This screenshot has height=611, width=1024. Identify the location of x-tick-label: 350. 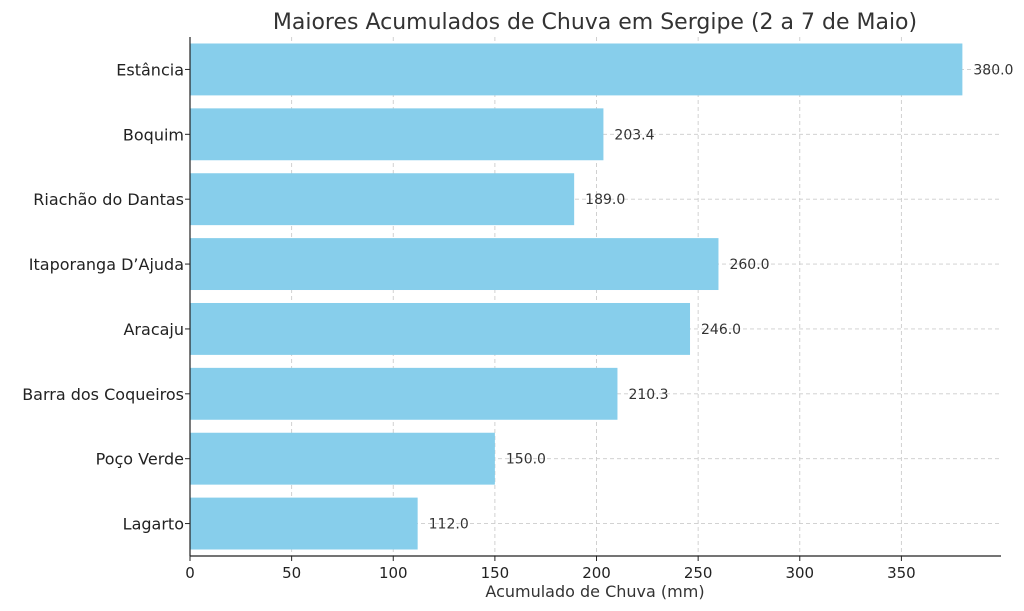
(901, 573).